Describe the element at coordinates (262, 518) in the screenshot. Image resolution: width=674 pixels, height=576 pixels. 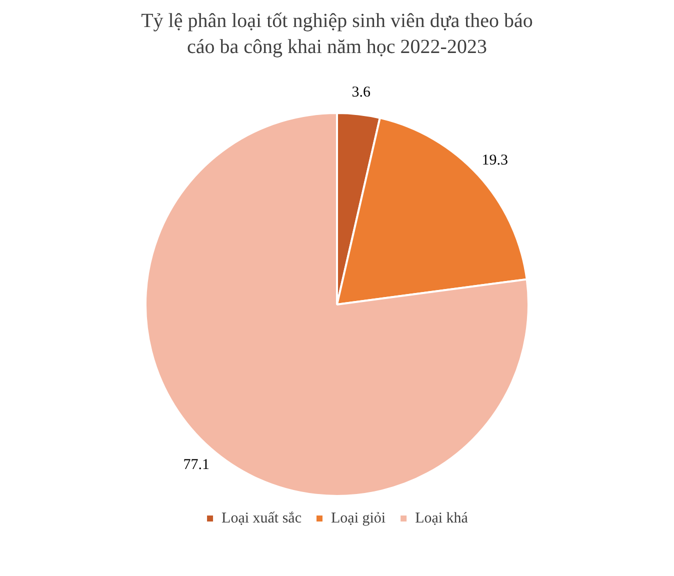
I see `legend-label: Loại xuất sắc` at that location.